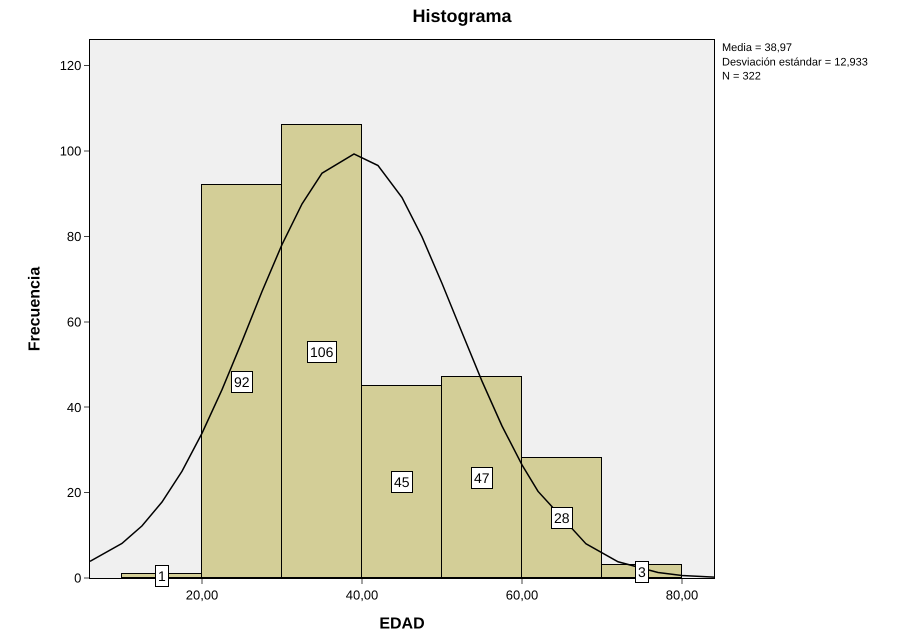 This screenshot has width=924, height=641. What do you see at coordinates (74, 407) in the screenshot?
I see `y-tick-label: 40` at bounding box center [74, 407].